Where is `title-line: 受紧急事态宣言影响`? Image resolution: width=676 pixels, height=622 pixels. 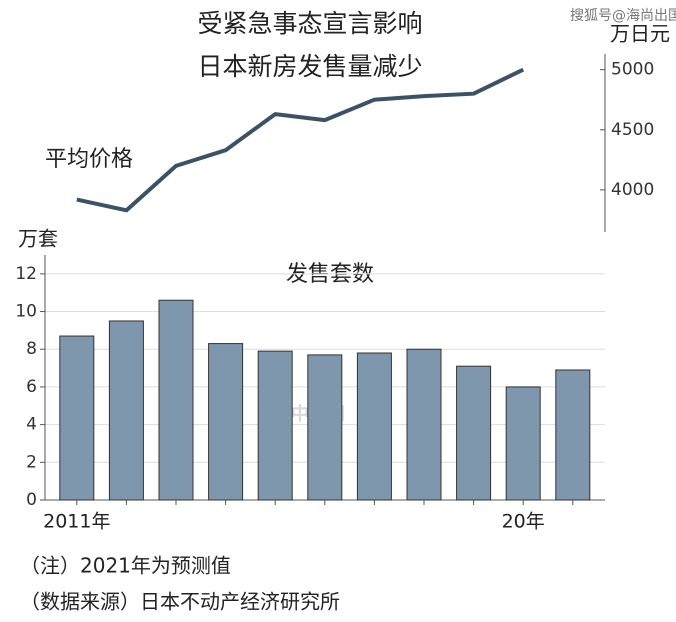 title-line: 受紧急事态宣言影响 is located at coordinates (309, 23).